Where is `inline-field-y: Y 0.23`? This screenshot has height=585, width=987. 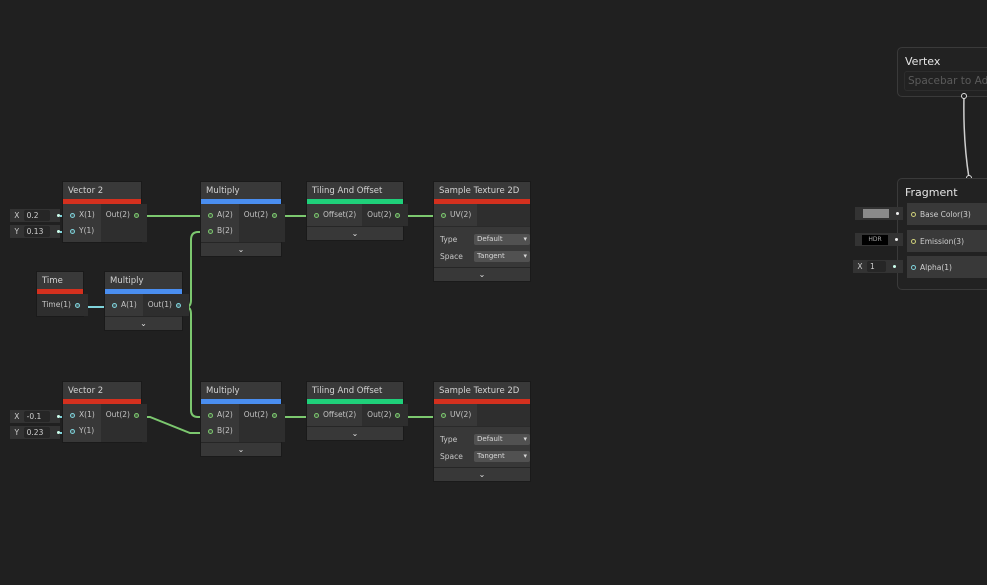 inline-field-y: Y 0.23 is located at coordinates (35, 432).